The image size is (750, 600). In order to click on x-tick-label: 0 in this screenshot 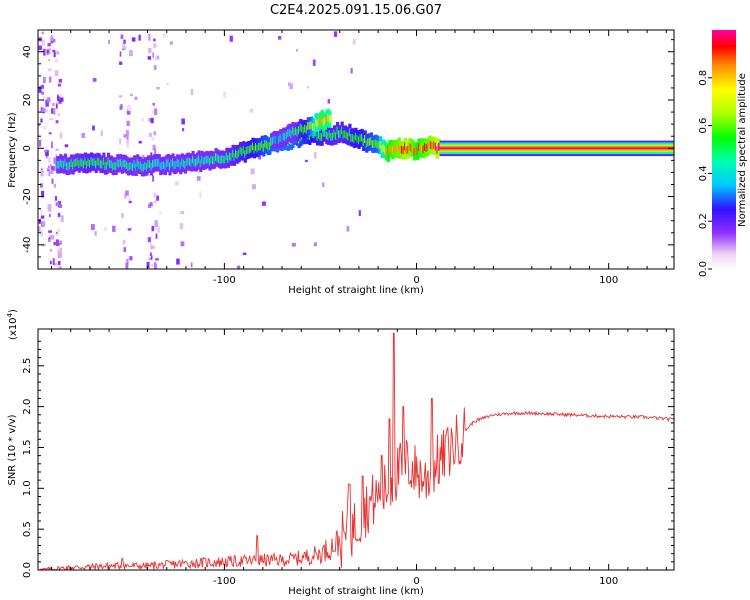, I will do `click(416, 280)`.